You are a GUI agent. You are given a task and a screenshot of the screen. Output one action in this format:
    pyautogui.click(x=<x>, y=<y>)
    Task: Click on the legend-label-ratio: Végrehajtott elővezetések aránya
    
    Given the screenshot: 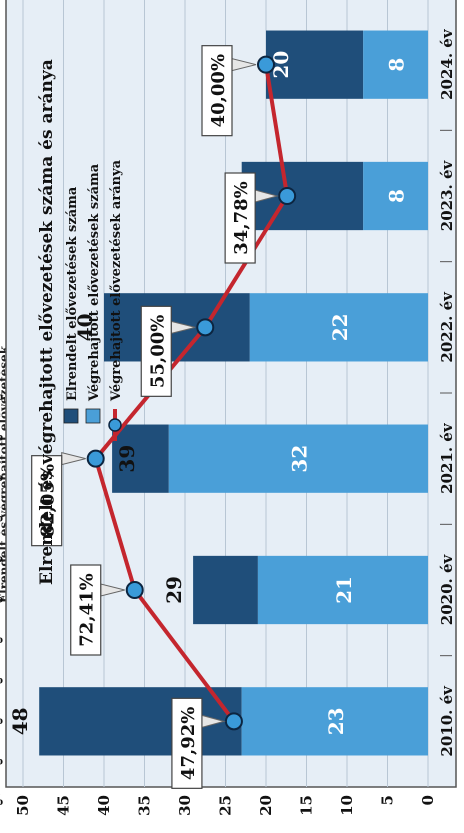 What is the action you would take?
    pyautogui.click(x=116, y=280)
    